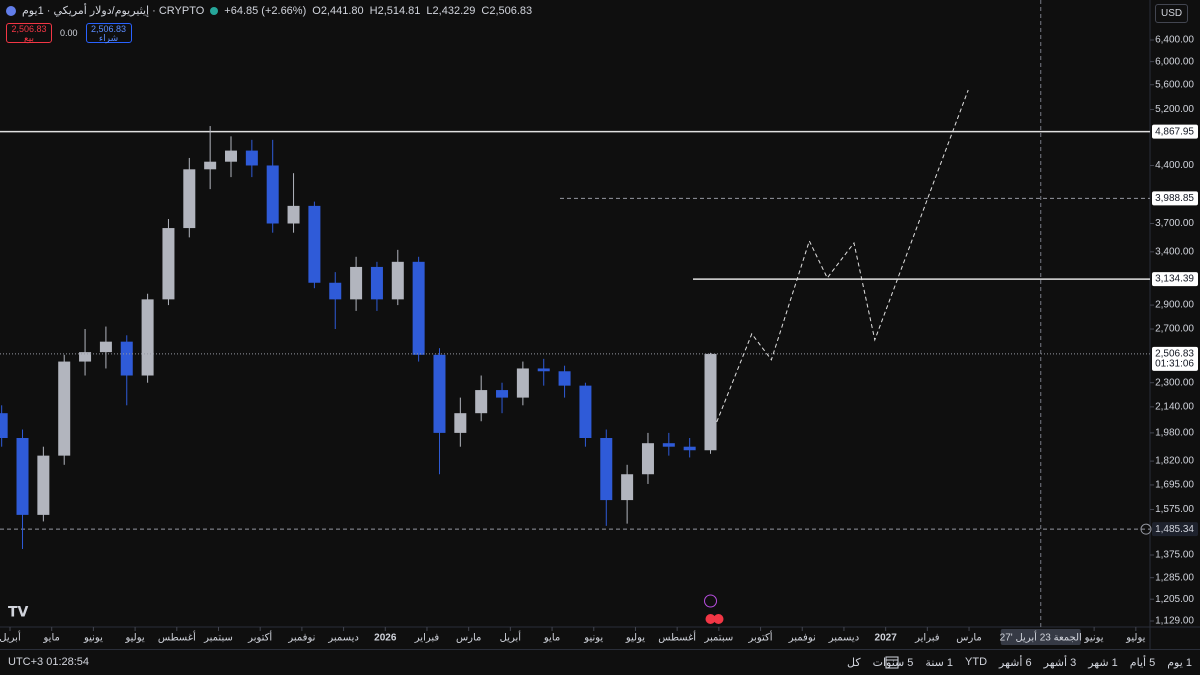 This screenshot has width=1200, height=675. What do you see at coordinates (1174, 354) in the screenshot?
I see `last-price-label: 2,506.83` at bounding box center [1174, 354].